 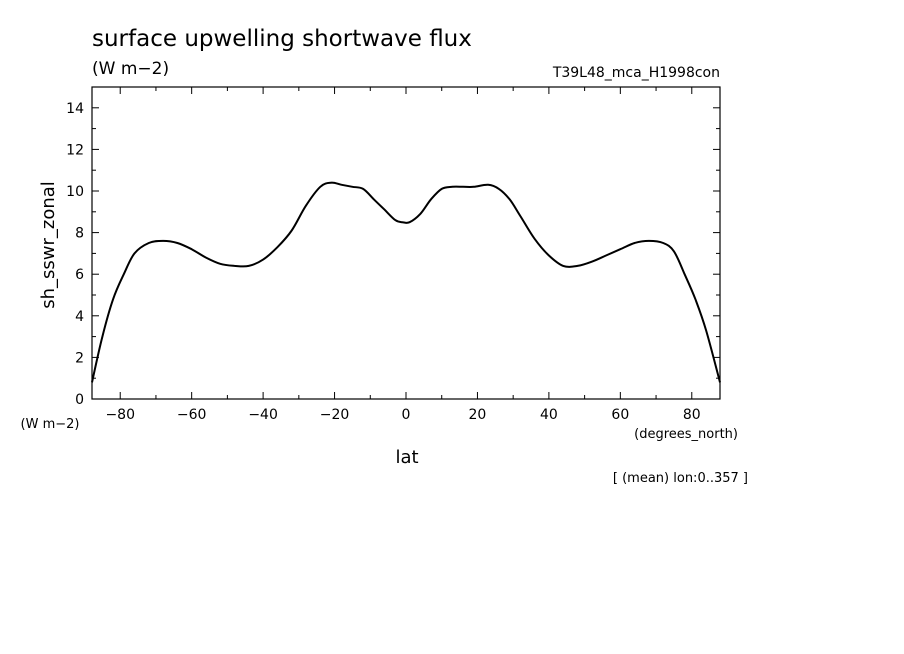 I want to click on y-axis-label: sh_sswr_zonal, so click(x=48, y=245).